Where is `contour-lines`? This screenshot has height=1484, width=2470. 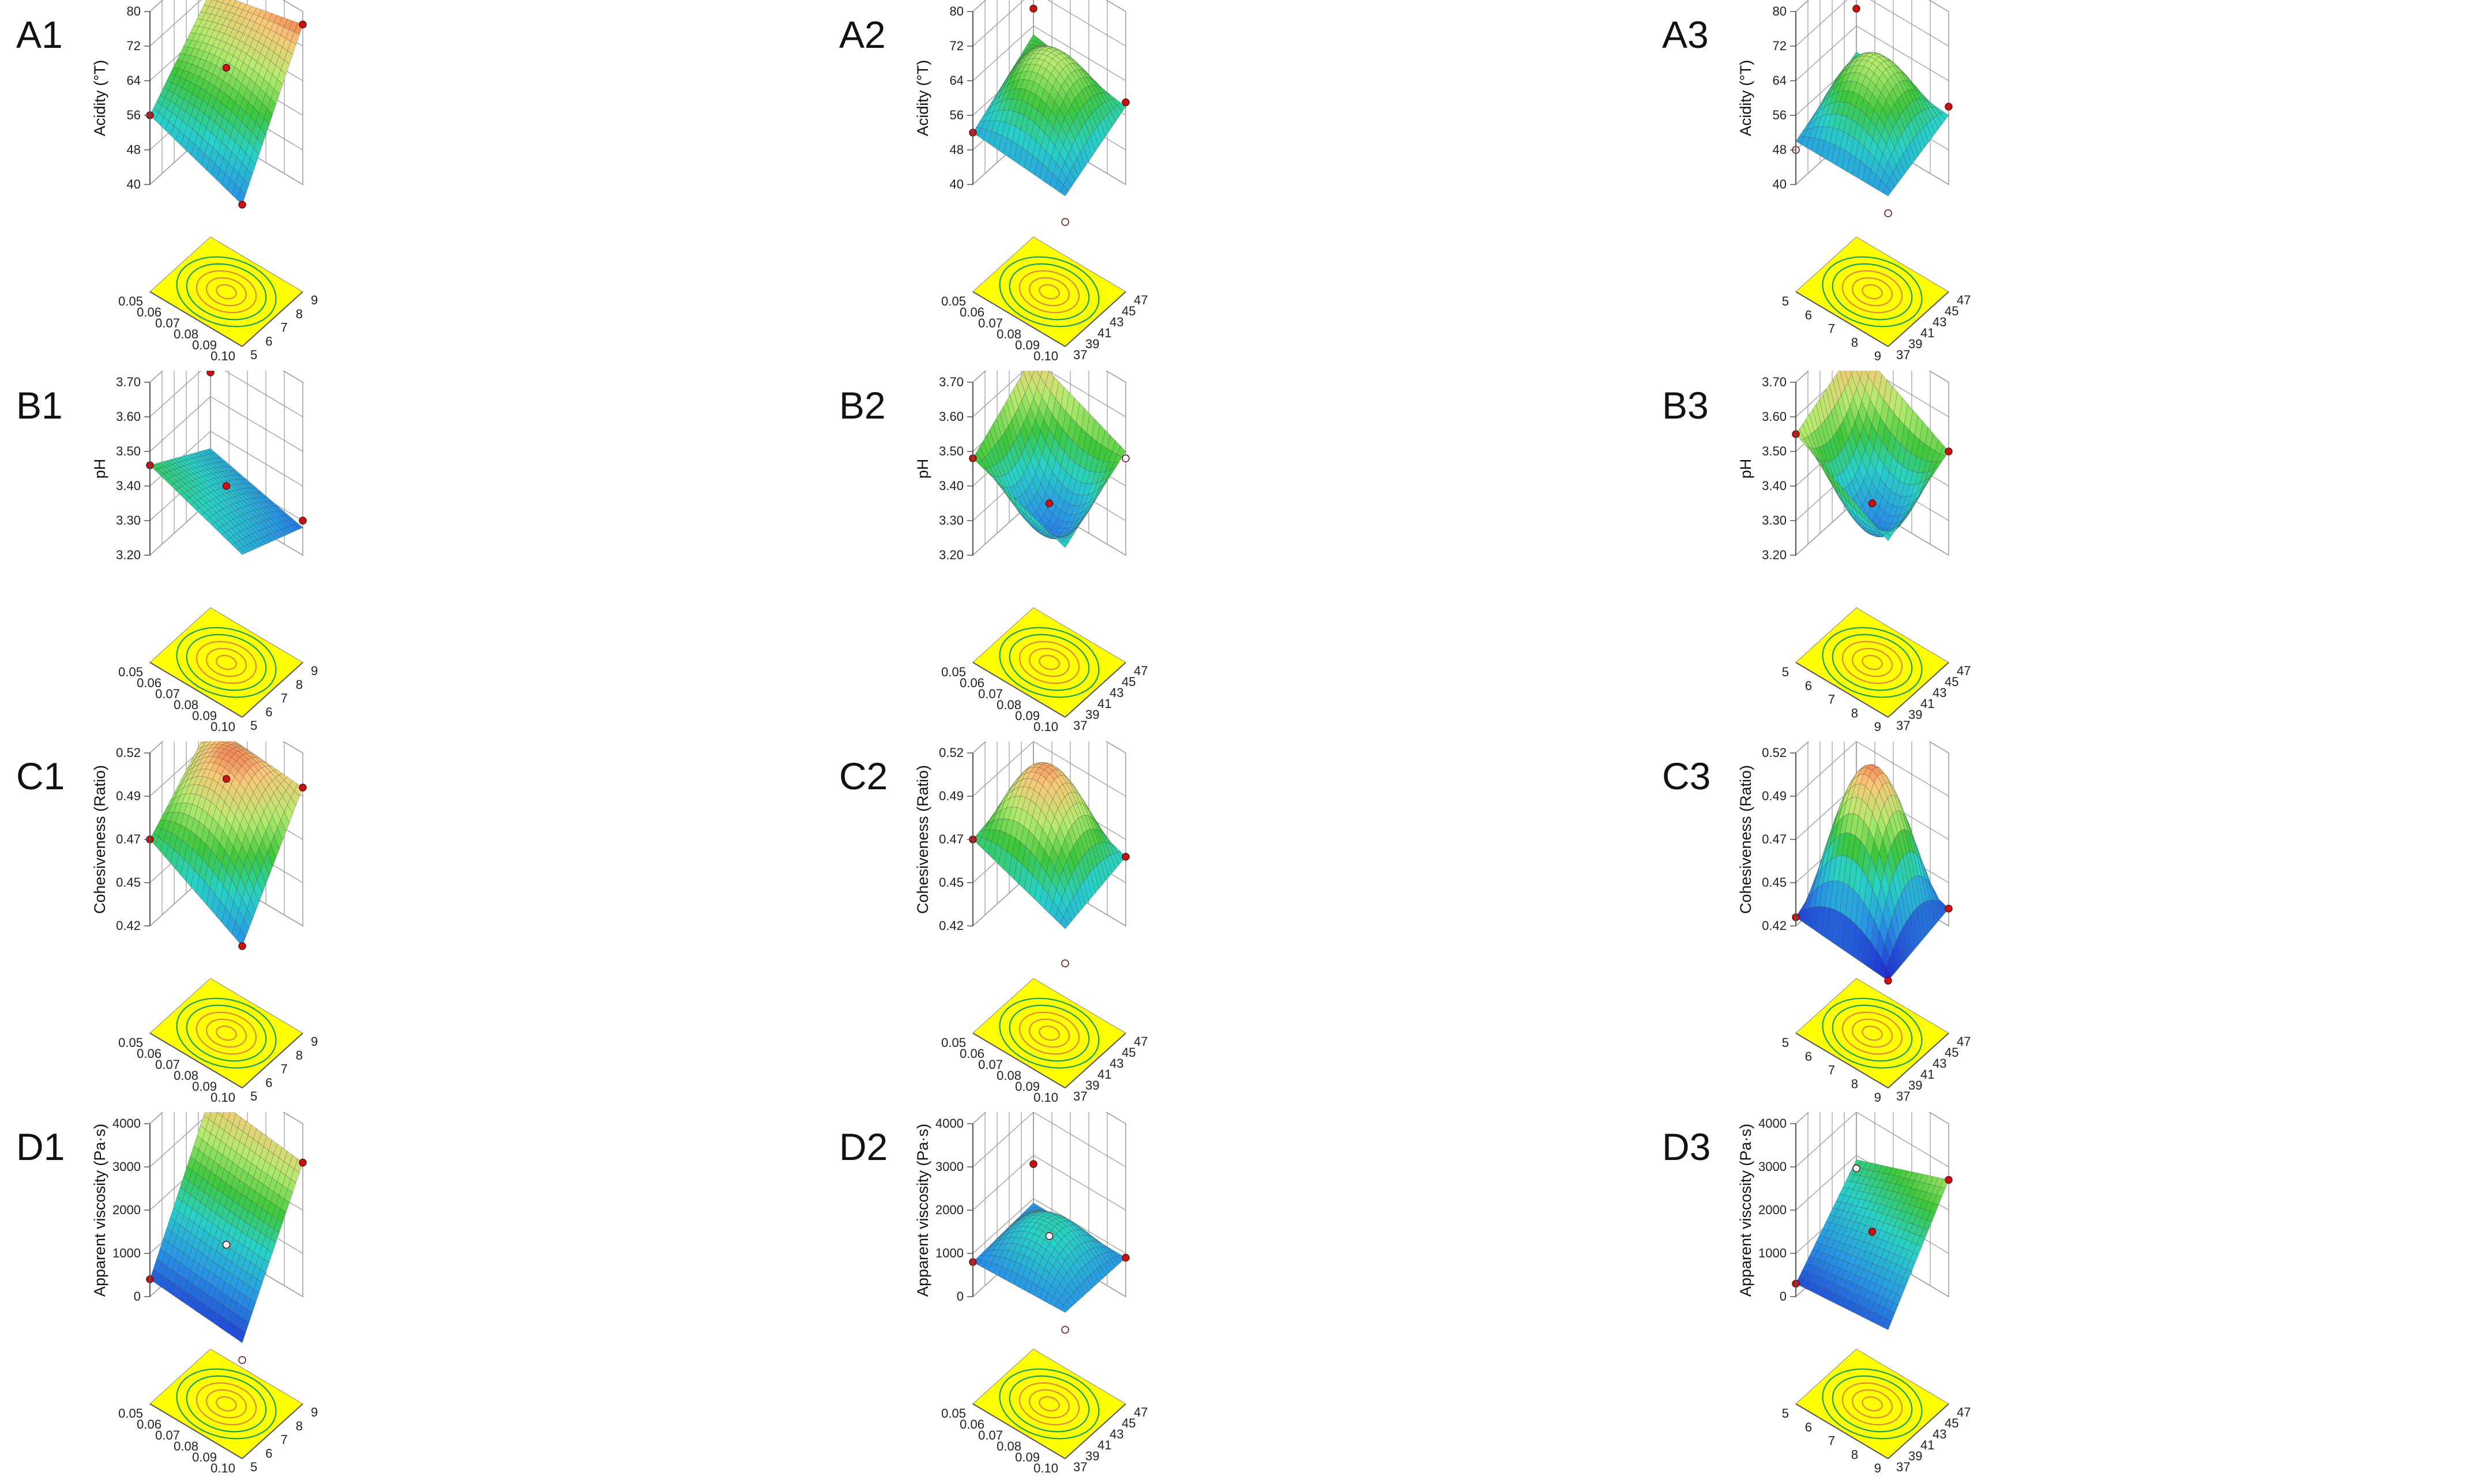 contour-lines is located at coordinates (1050, 1404).